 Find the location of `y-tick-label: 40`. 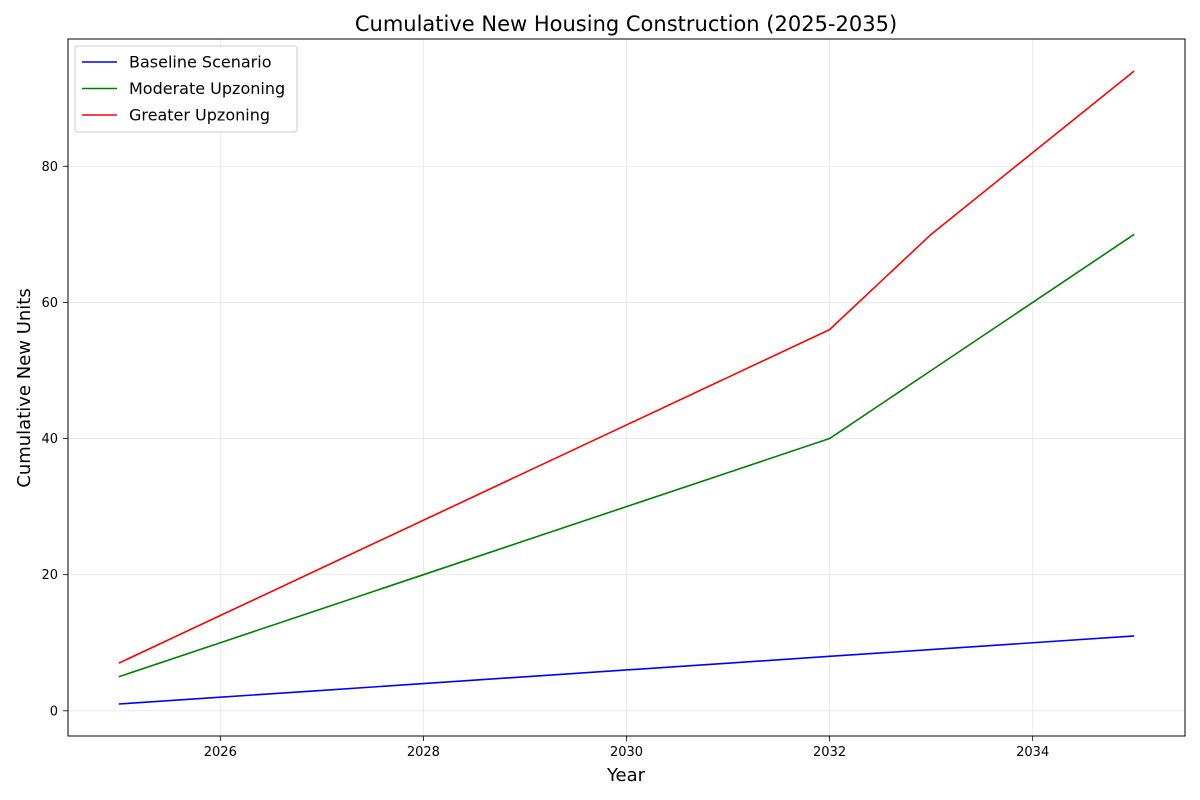

y-tick-label: 40 is located at coordinates (49, 439).